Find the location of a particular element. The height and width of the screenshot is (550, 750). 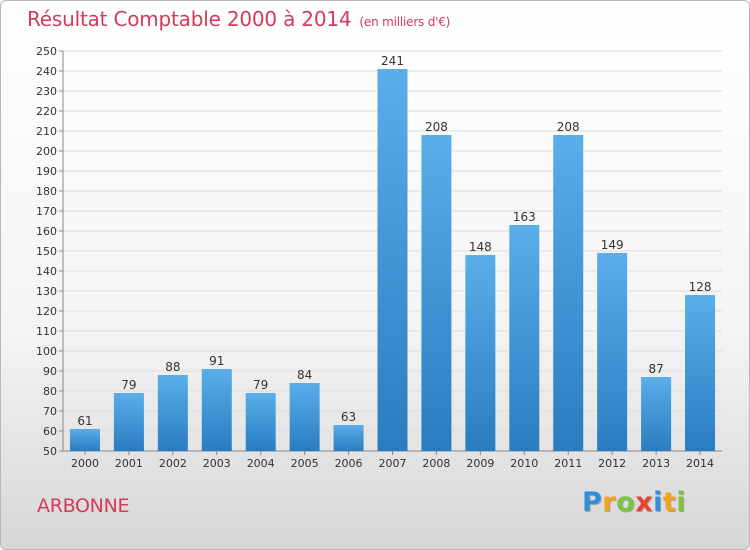

bar-2000 is located at coordinates (84, 440).